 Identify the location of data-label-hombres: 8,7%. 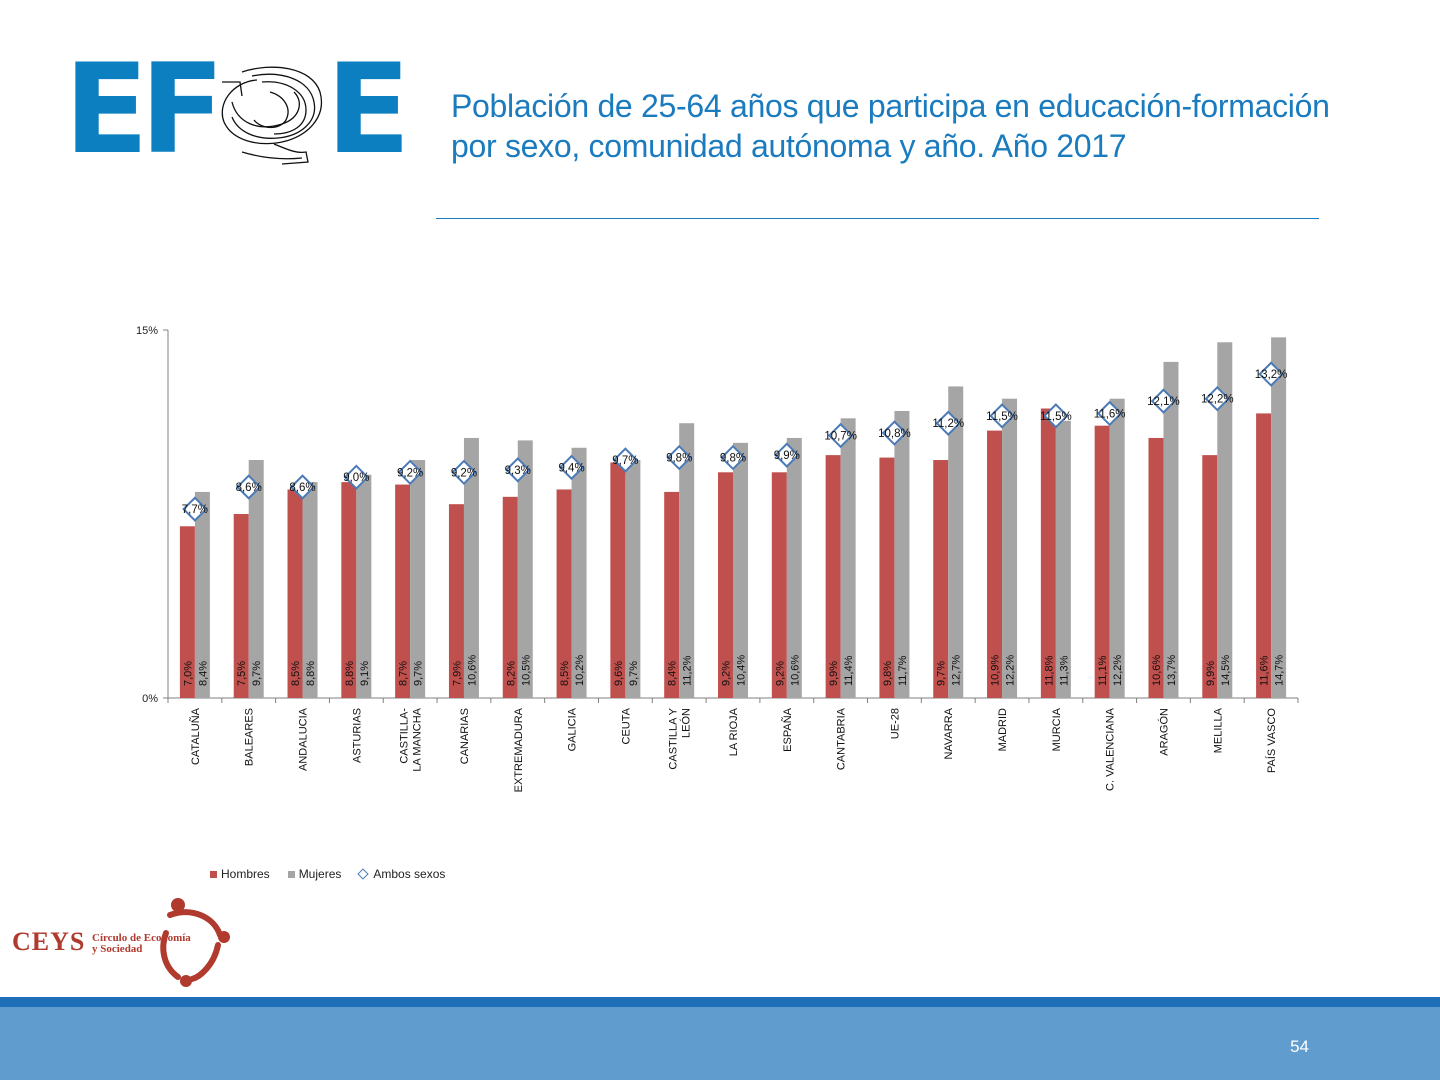
(404, 673).